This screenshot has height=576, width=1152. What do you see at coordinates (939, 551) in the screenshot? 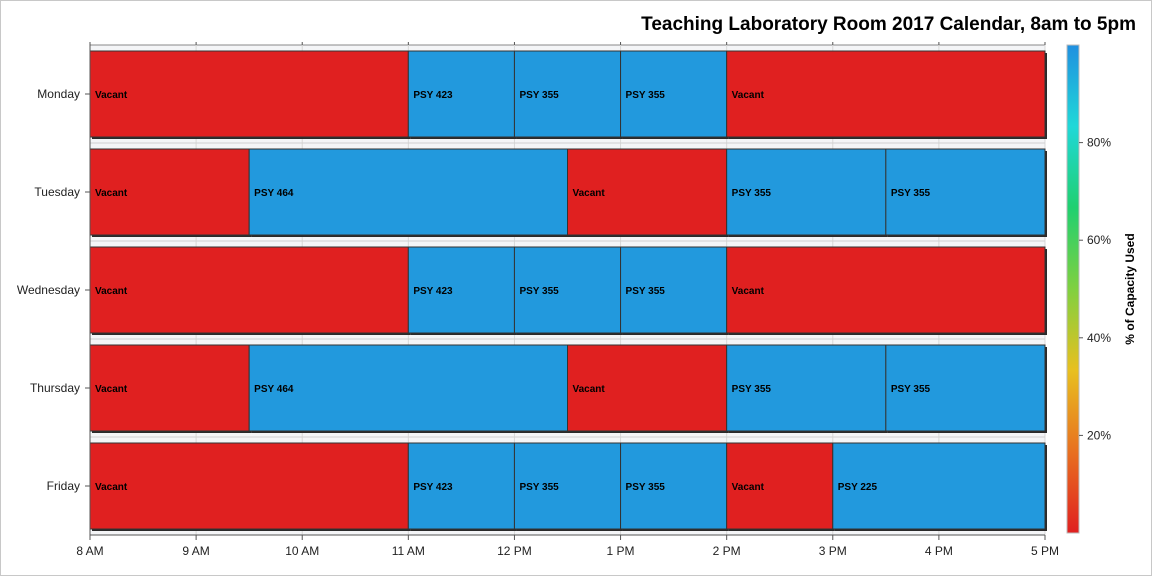
I see `x-tick-label: 4 PM` at bounding box center [939, 551].